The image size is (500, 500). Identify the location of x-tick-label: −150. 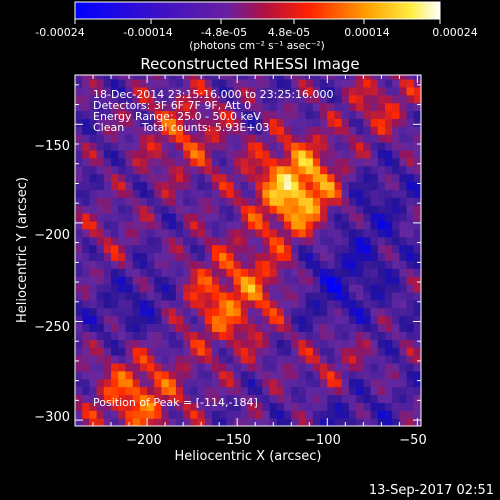
(233, 440).